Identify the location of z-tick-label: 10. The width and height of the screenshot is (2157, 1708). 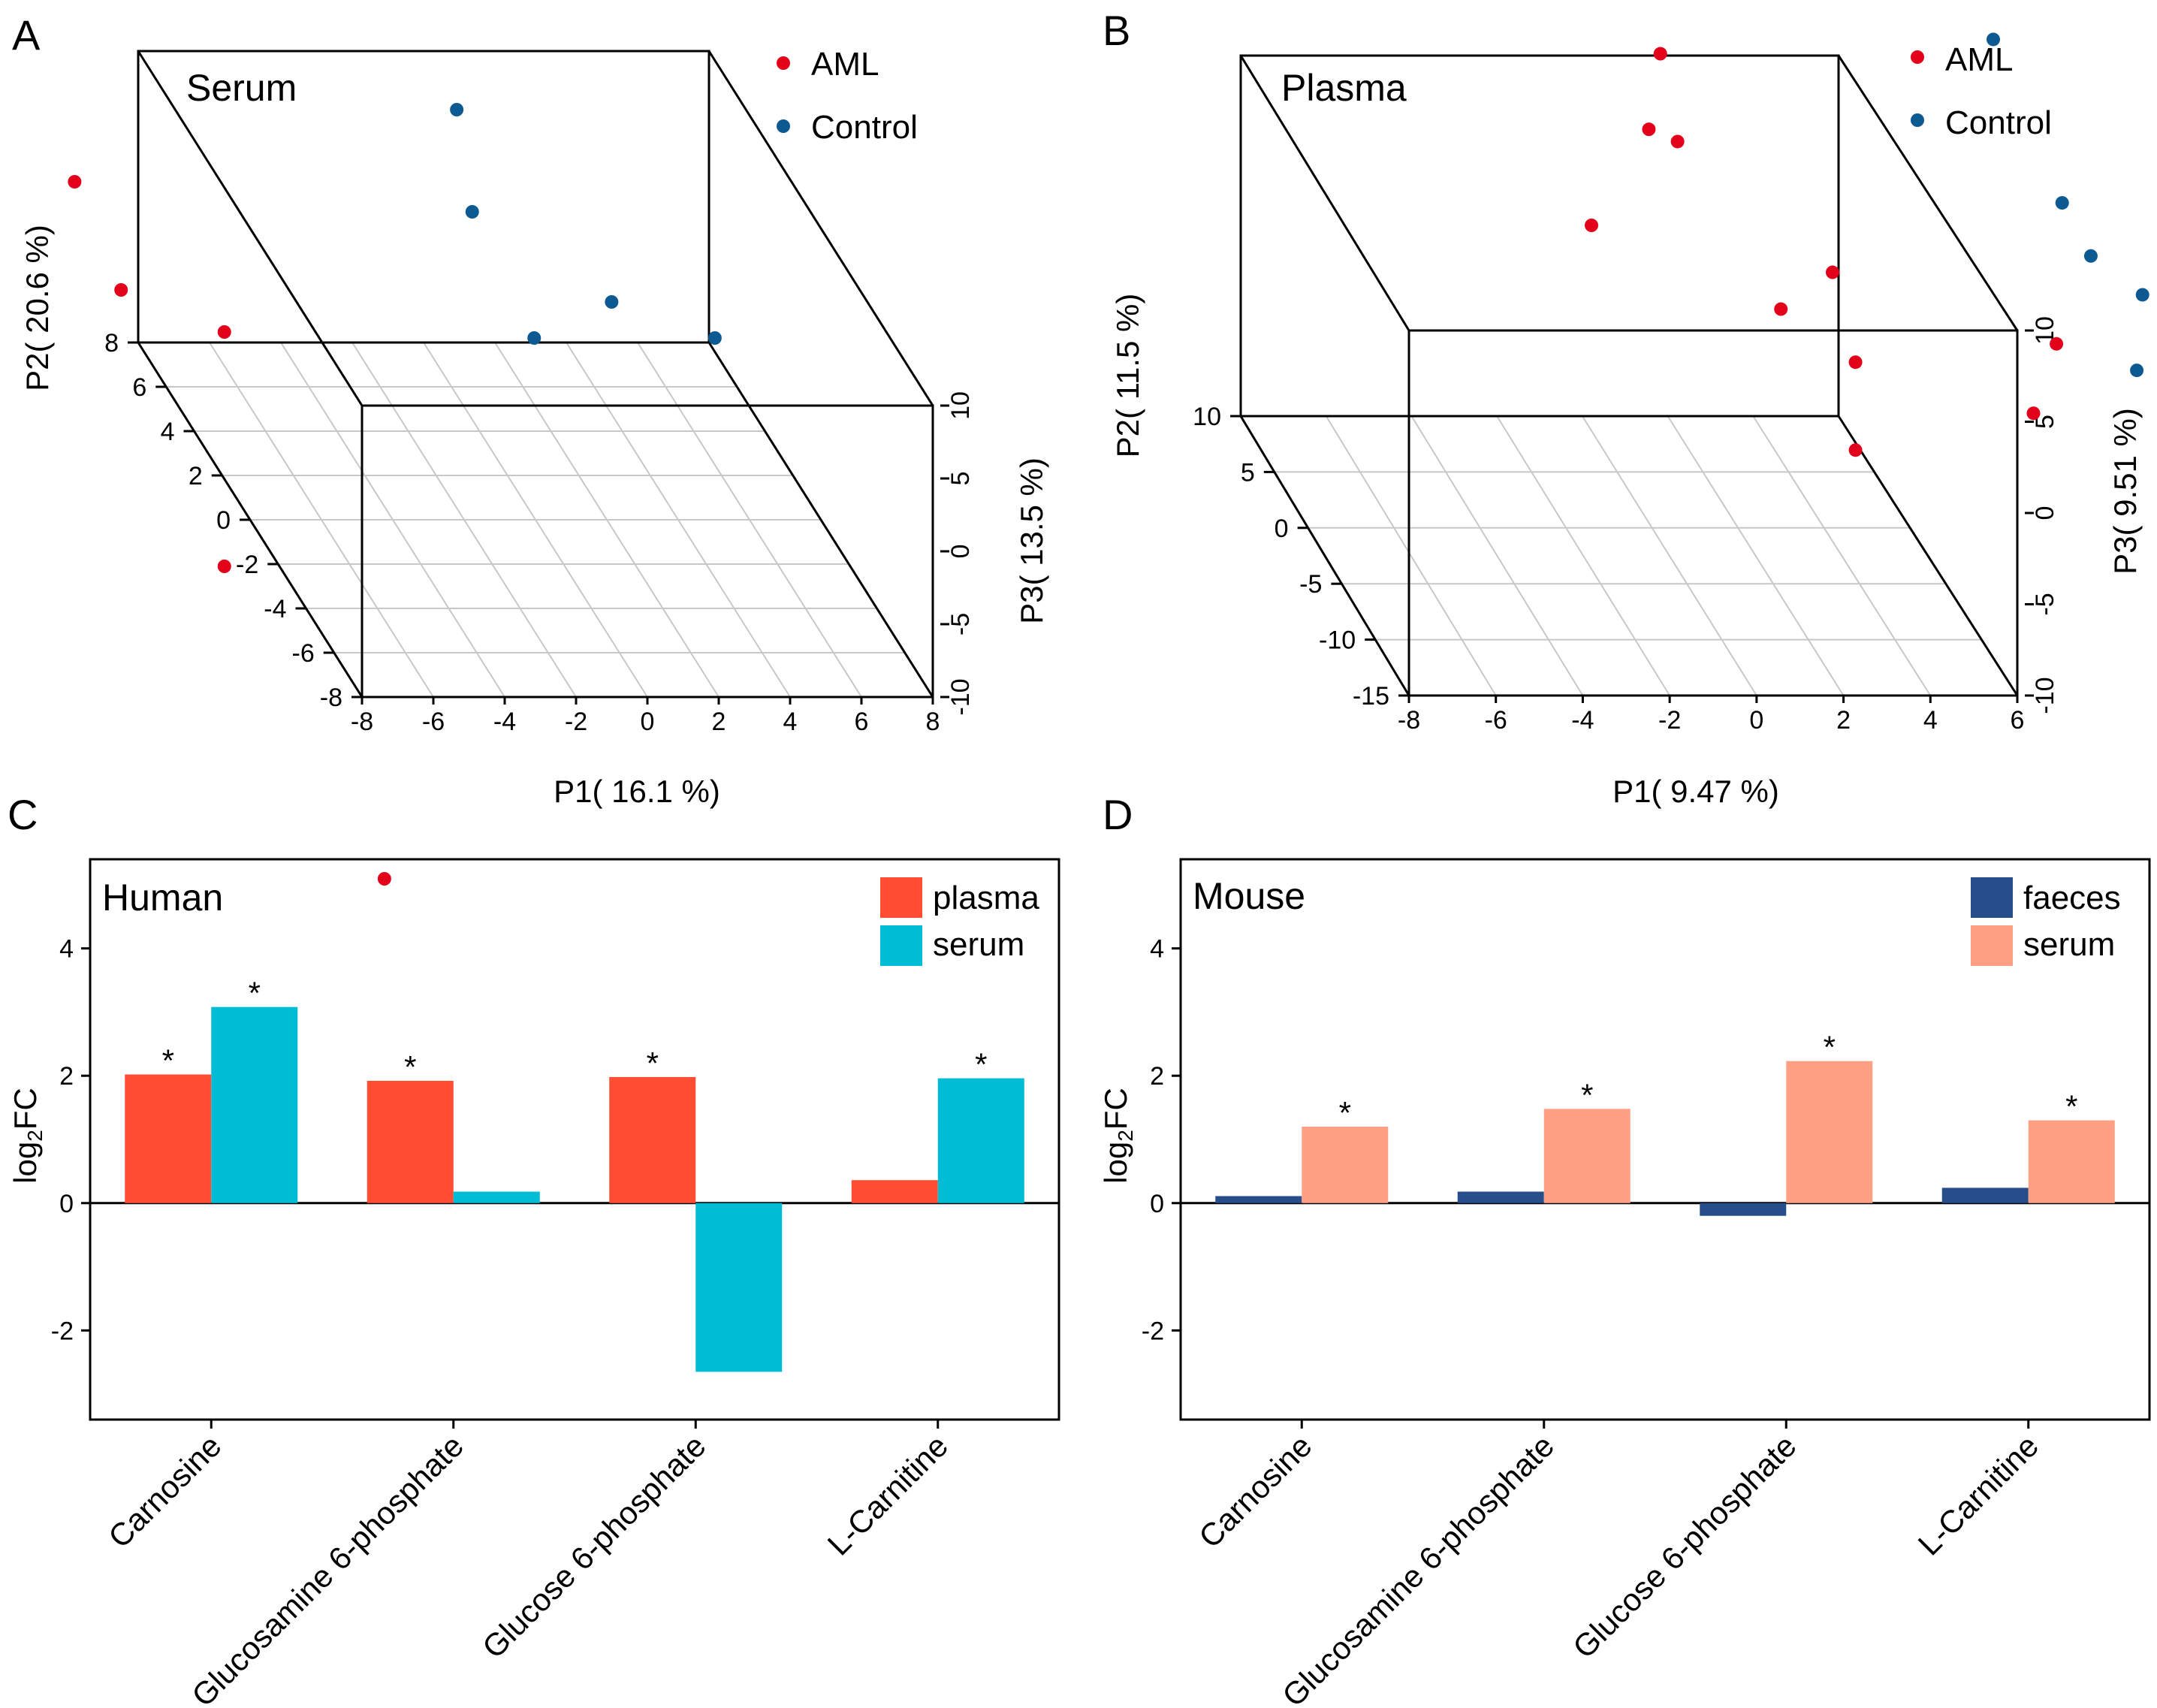
(960, 405).